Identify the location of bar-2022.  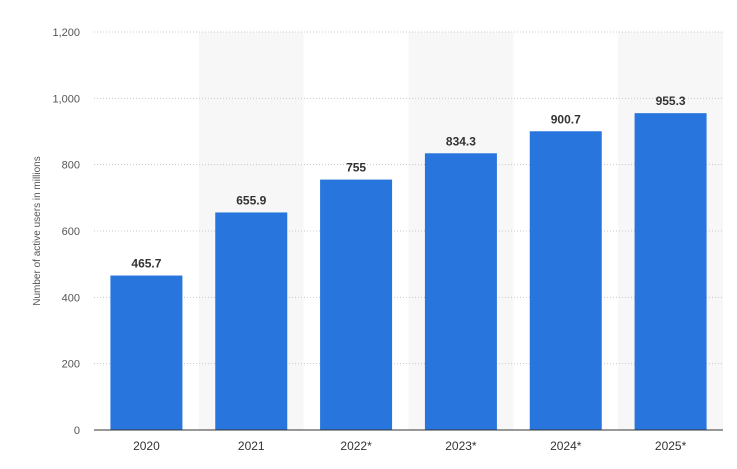
(356, 304).